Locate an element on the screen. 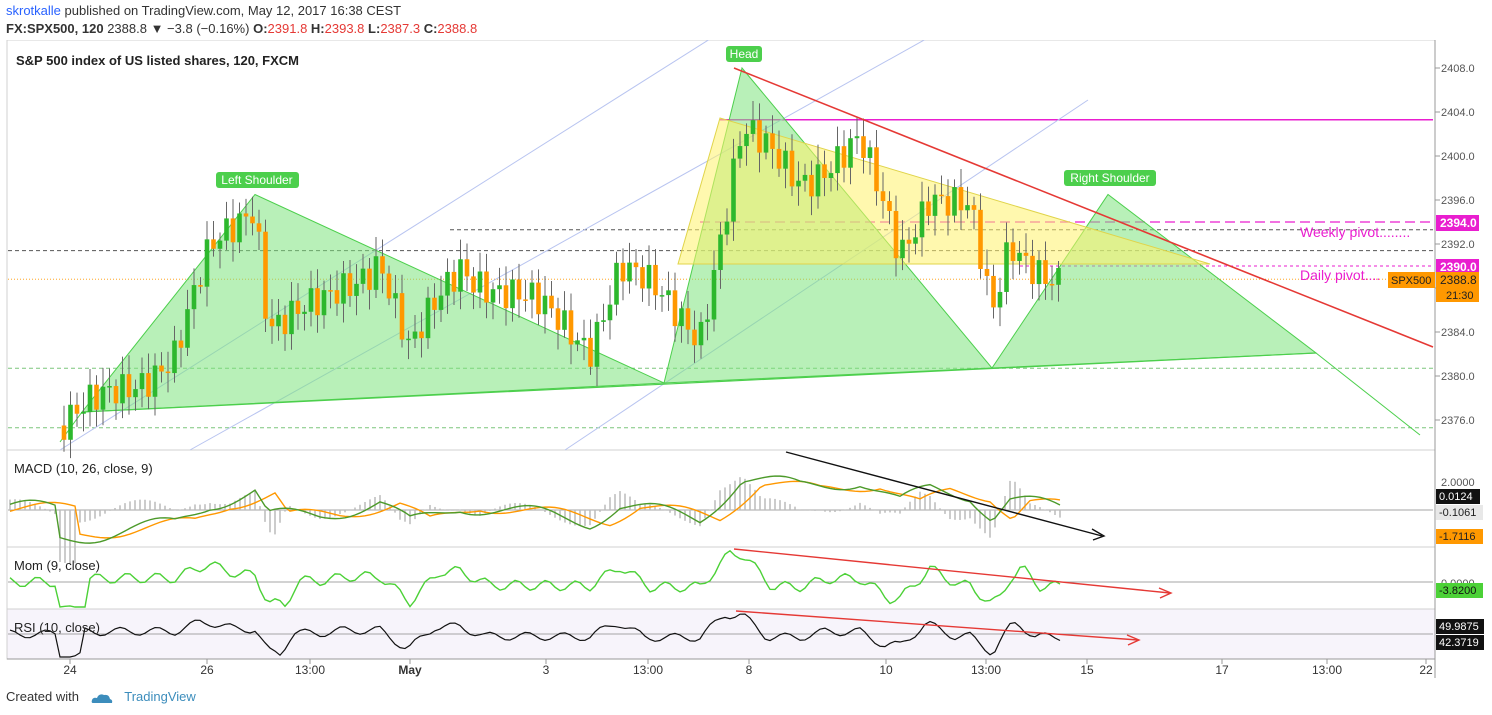 This screenshot has width=1492, height=715. symbol-label: FX:SPX500, 120 is located at coordinates (55, 28).